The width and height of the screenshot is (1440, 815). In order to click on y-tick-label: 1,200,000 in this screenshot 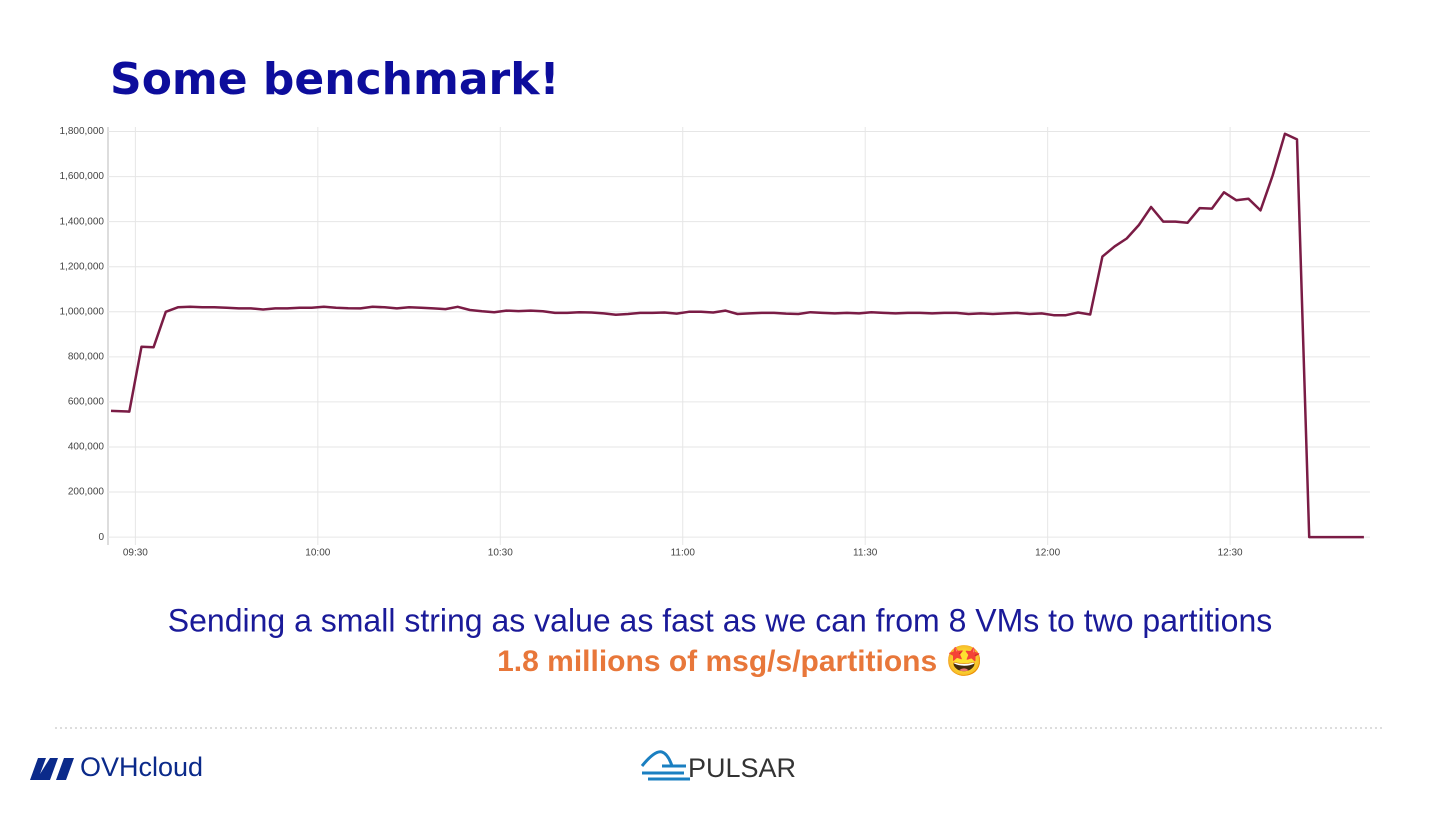, I will do `click(82, 266)`.